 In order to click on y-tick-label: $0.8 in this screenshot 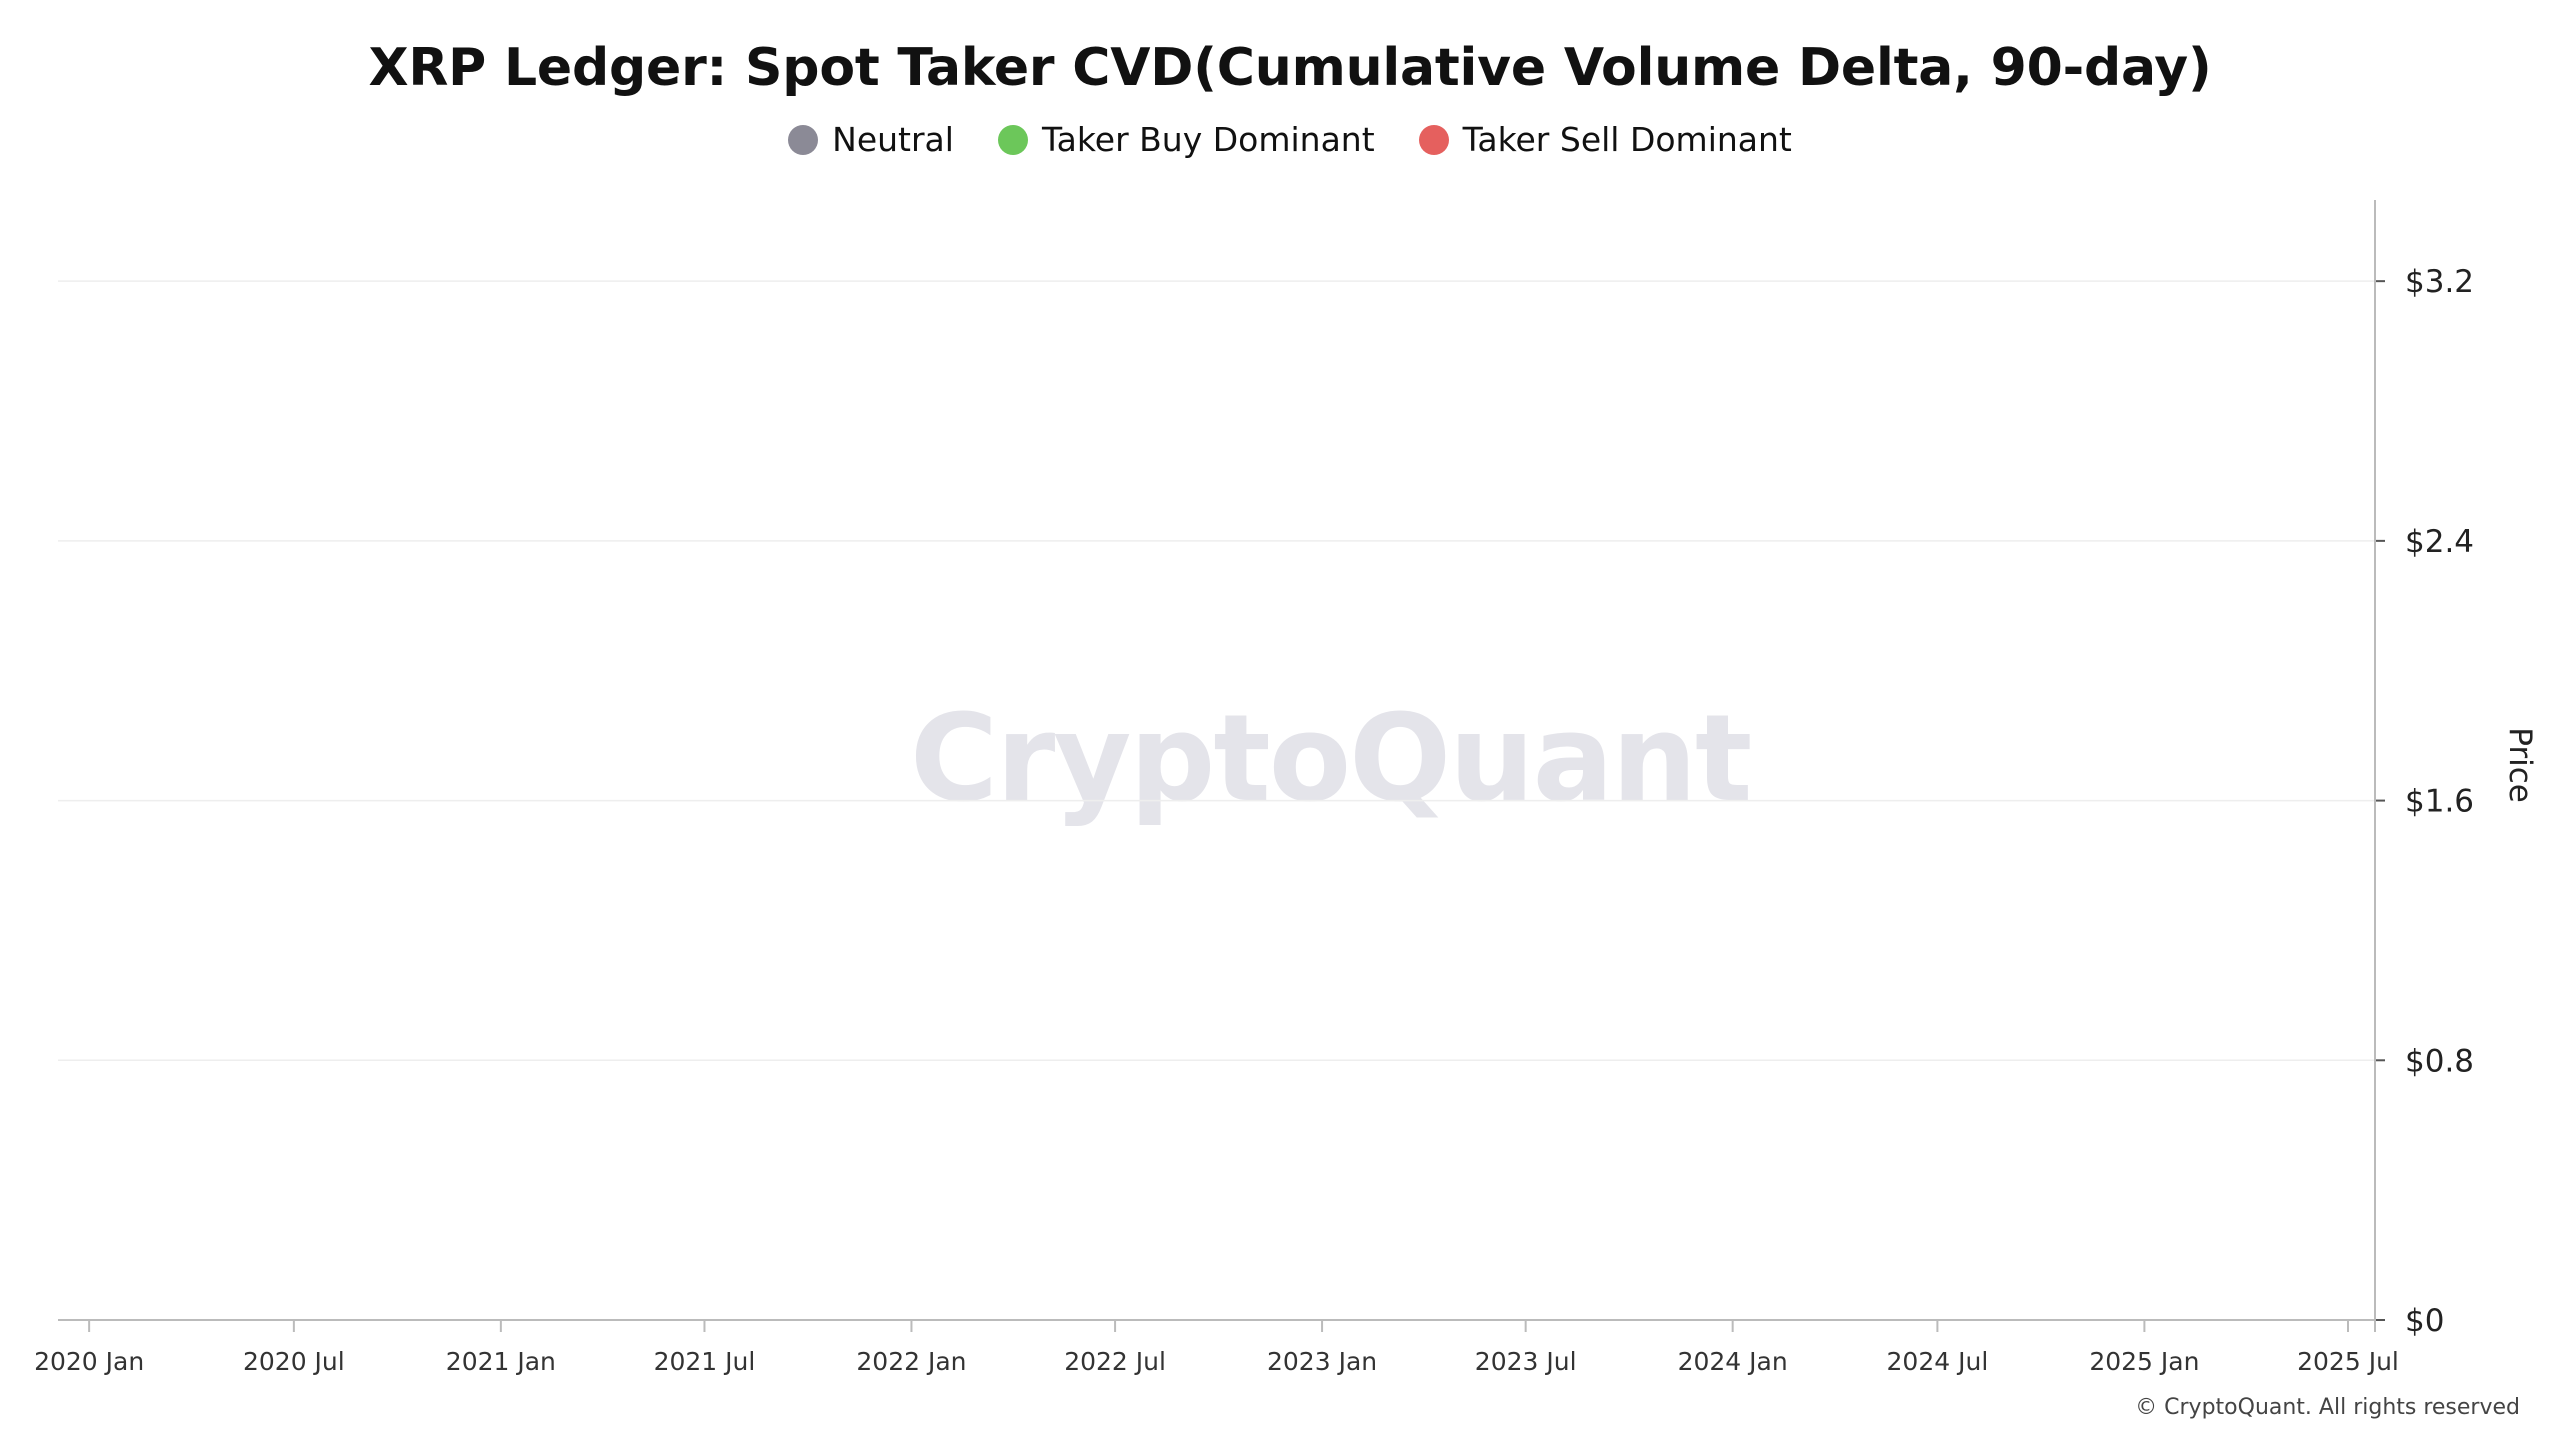, I will do `click(2439, 1061)`.